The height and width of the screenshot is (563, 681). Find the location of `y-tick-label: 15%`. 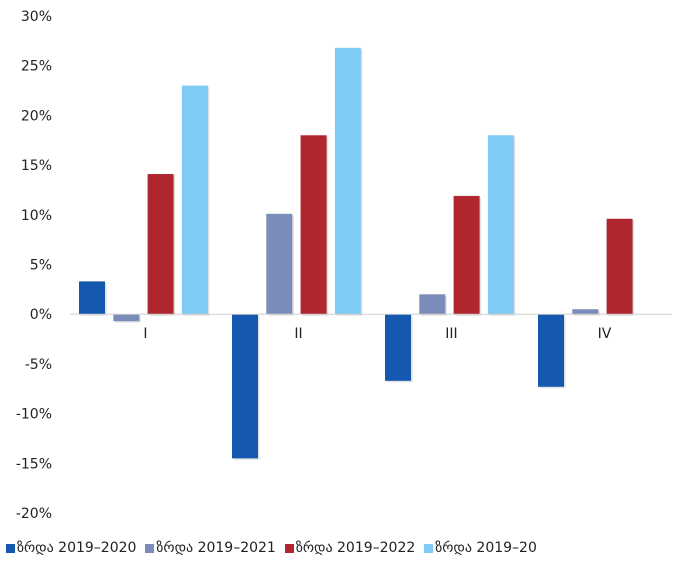

y-tick-label: 15% is located at coordinates (36, 166).